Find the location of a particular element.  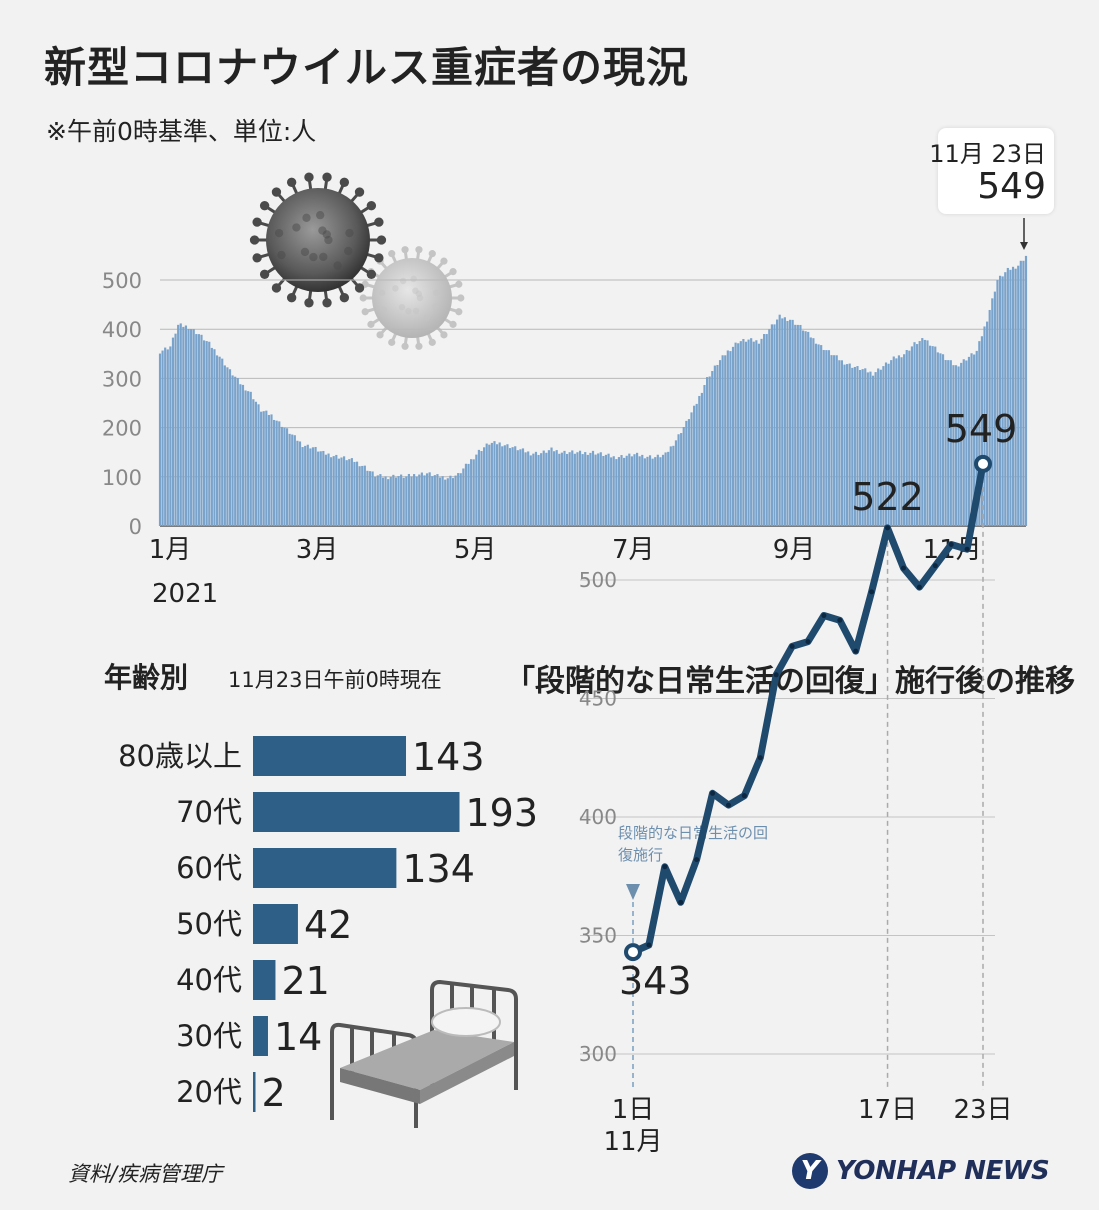

age-category-label: 60代 is located at coordinates (209, 868).